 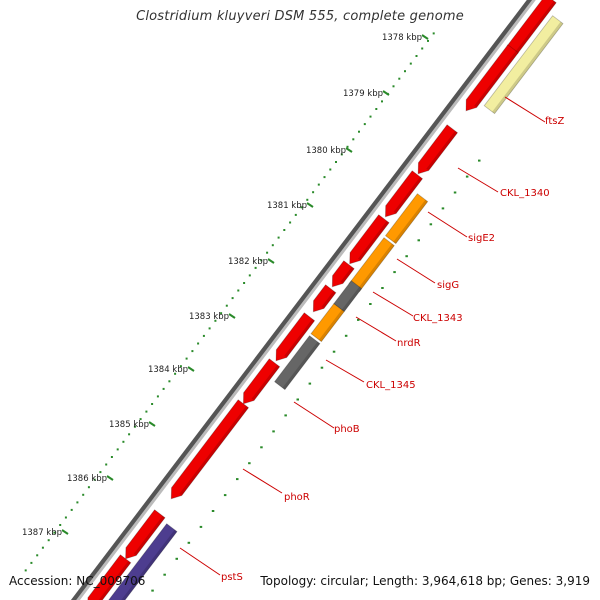 I want to click on scale-label: 1386 kbp, so click(x=87, y=479).